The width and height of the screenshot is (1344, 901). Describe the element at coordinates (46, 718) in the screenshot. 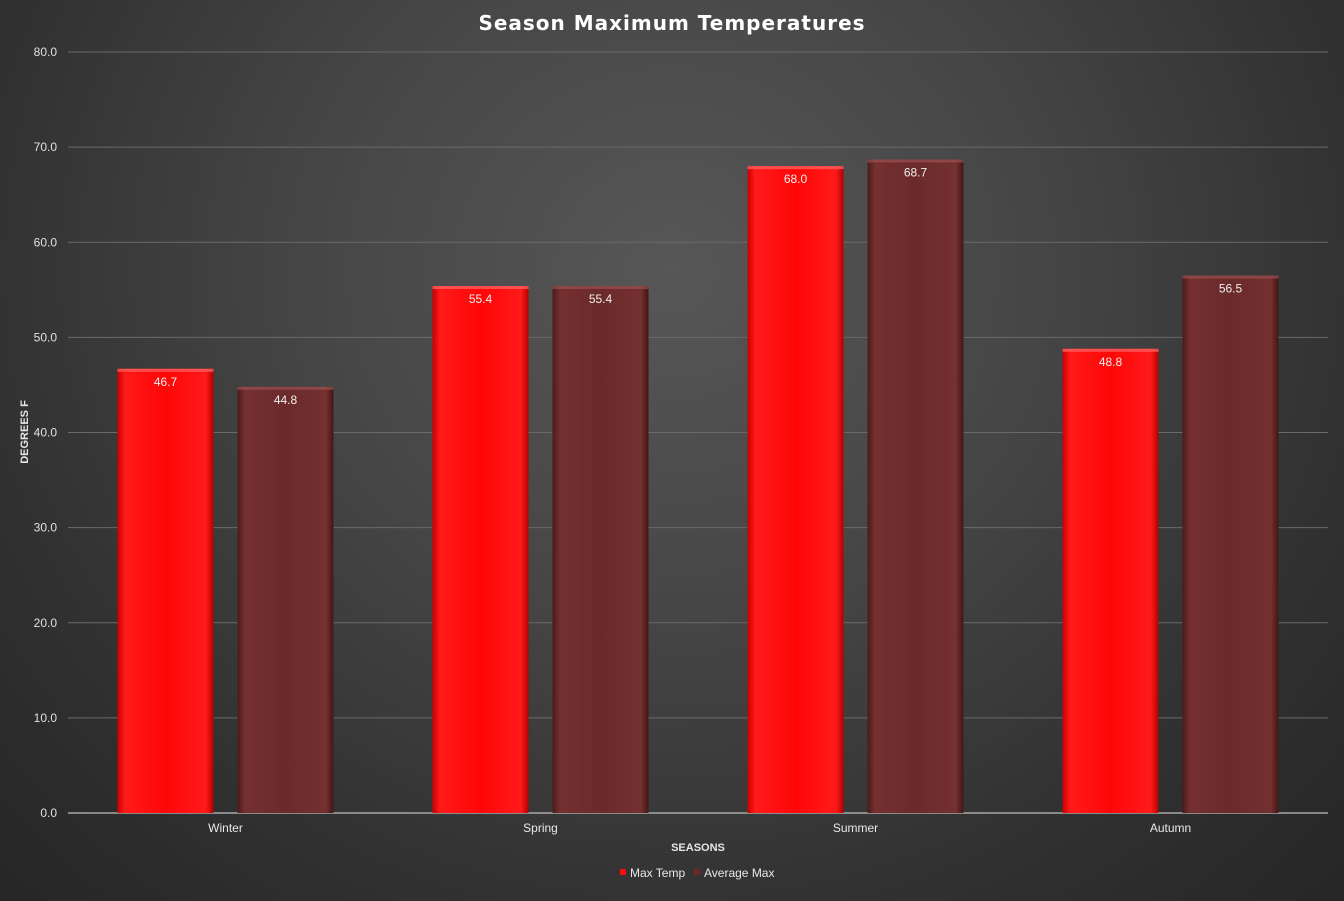

I see `y-tick-label: 10.0` at that location.